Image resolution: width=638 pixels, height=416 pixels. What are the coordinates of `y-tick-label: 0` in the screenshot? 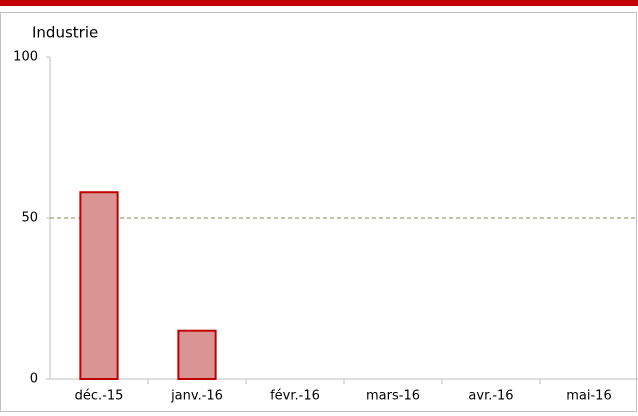 It's located at (34, 379).